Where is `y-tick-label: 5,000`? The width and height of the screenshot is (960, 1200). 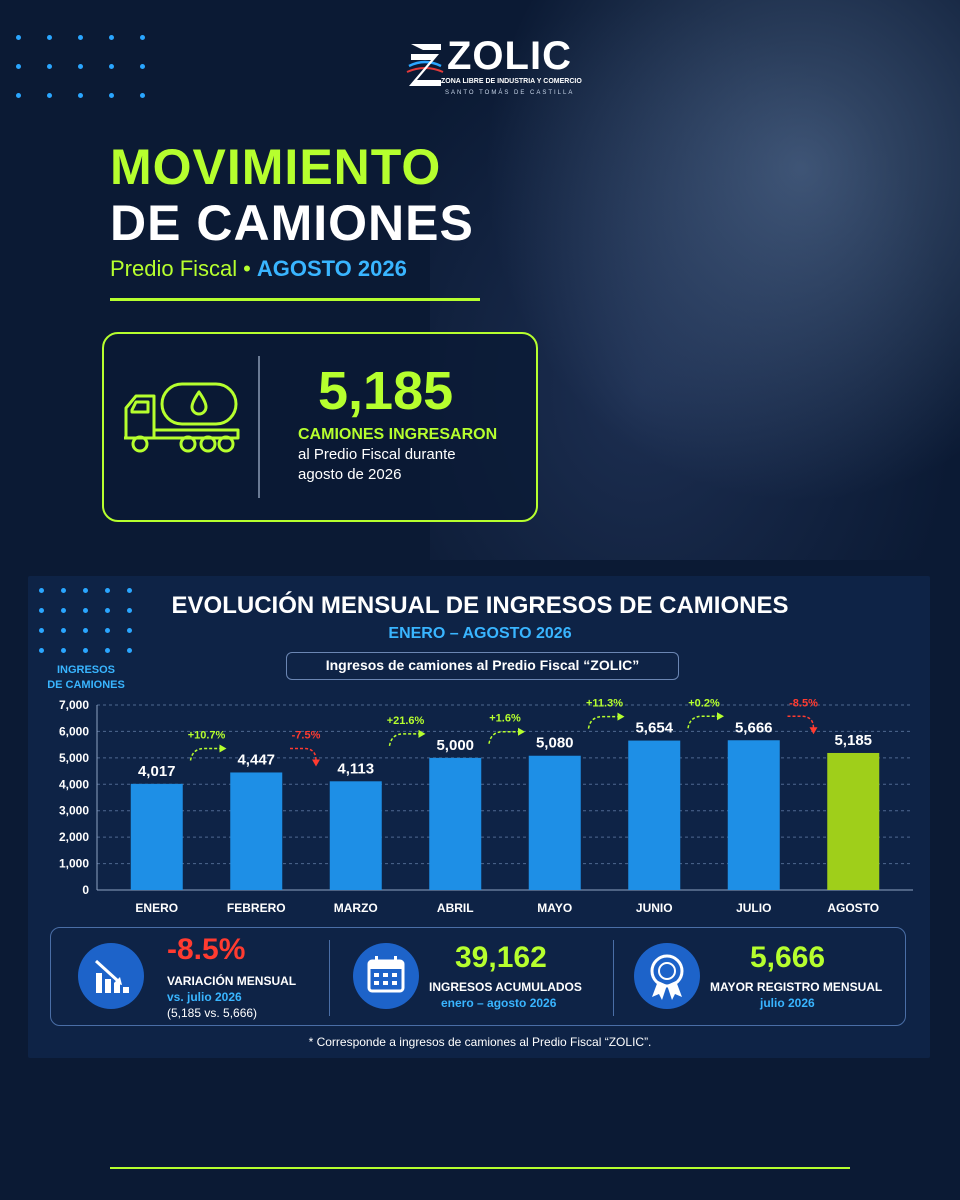 y-tick-label: 5,000 is located at coordinates (74, 758).